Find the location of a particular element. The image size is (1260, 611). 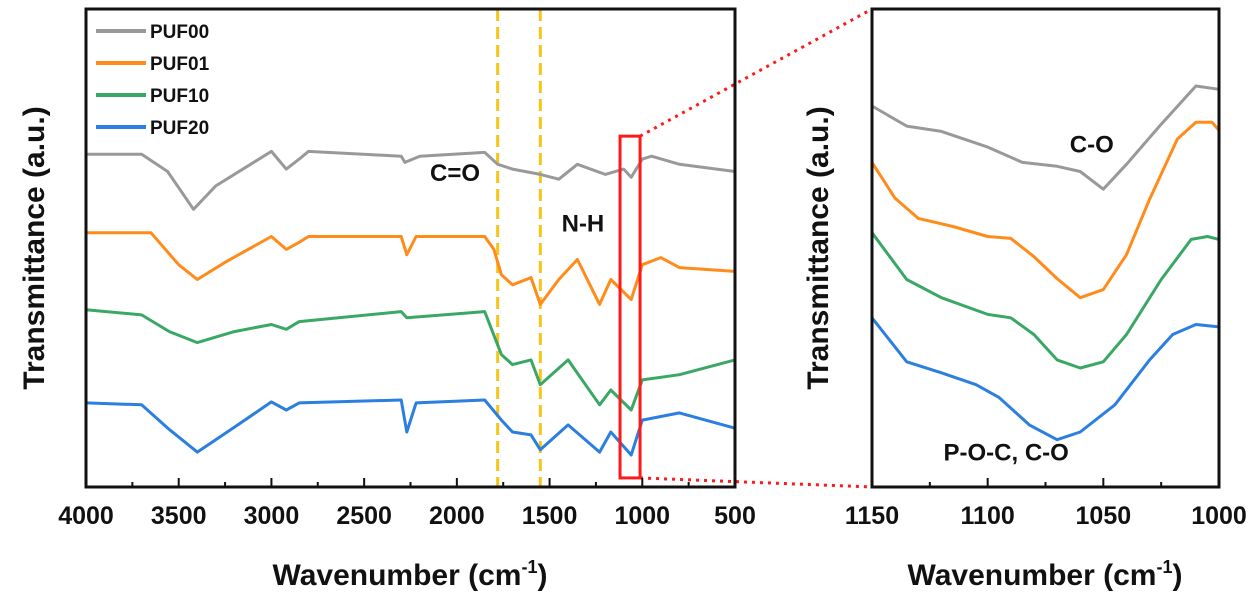

peak-annotation: C=O is located at coordinates (455, 173).